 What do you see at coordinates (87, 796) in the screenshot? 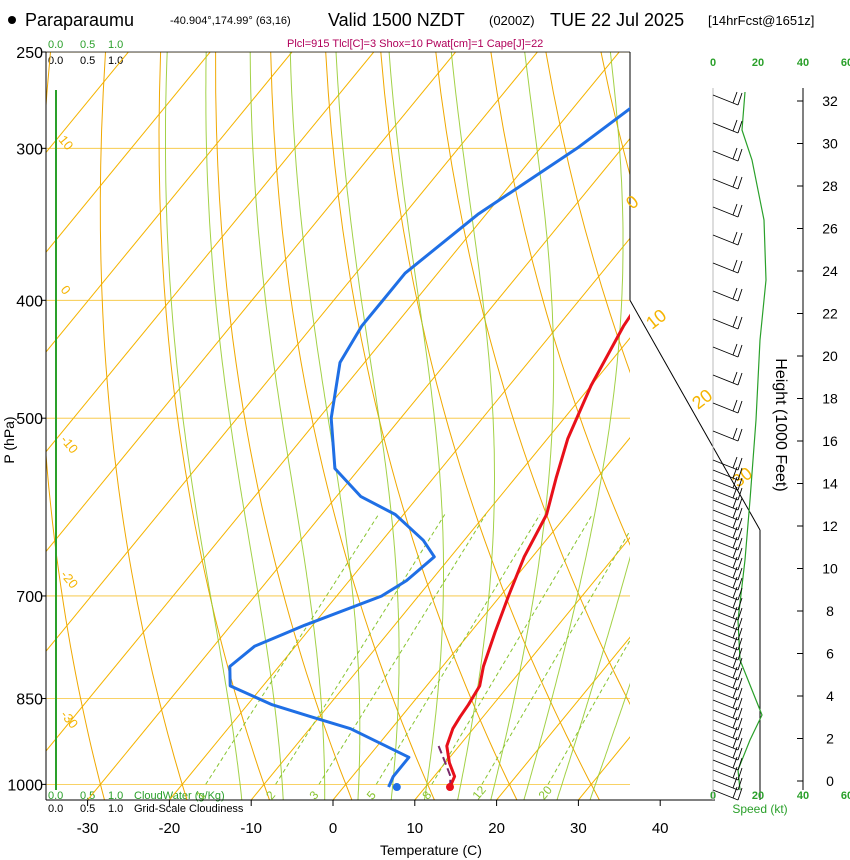
I see `cloudwater-tick: 0.5` at bounding box center [87, 796].